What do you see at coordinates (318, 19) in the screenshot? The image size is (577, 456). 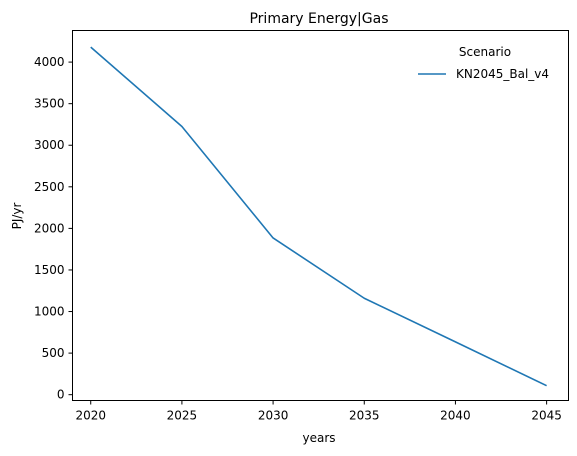 I see `chart-title: Primary Energy|Gas` at bounding box center [318, 19].